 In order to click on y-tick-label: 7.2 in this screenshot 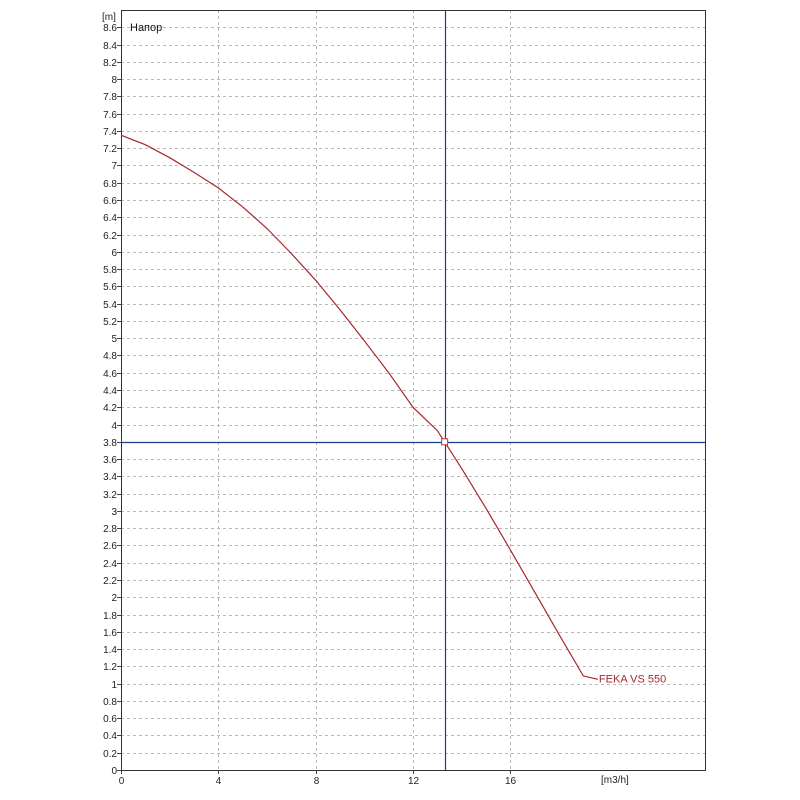, I will do `click(110, 149)`.